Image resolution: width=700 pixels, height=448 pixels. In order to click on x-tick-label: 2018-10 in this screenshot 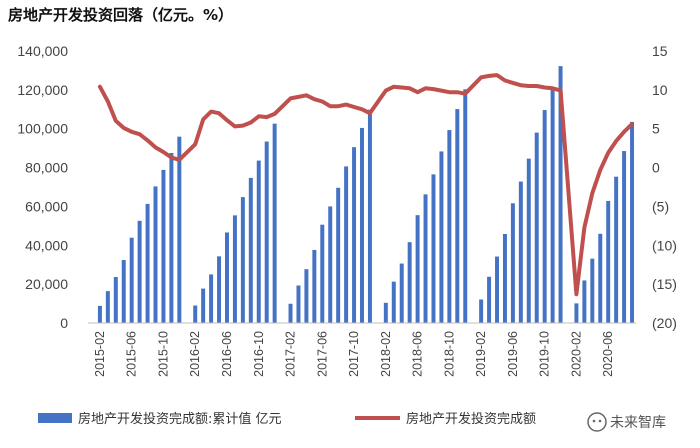, I will do `click(449, 354)`.